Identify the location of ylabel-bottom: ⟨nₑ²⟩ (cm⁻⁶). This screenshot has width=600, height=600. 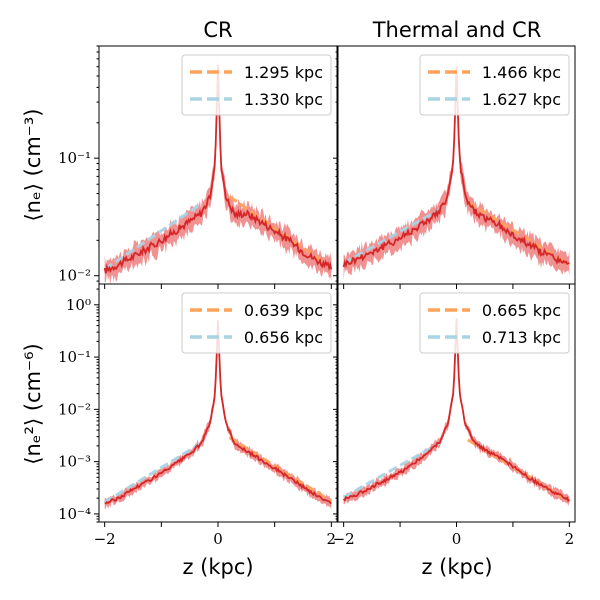
(33, 403).